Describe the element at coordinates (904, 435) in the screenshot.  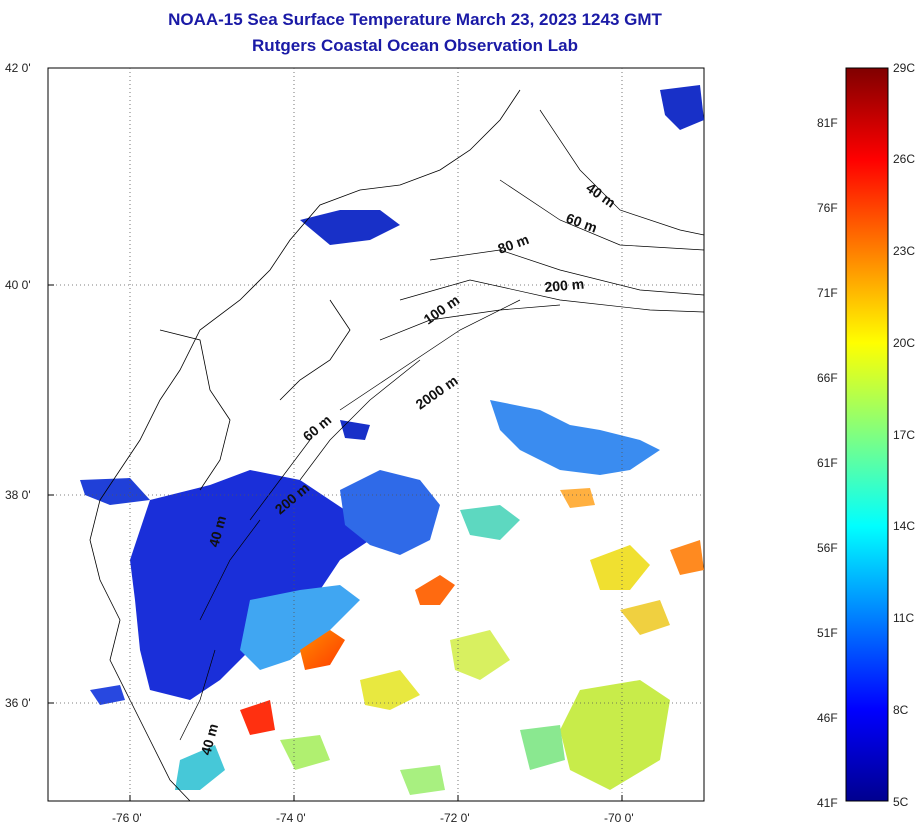
I see `colorbar-c-label: 17C` at that location.